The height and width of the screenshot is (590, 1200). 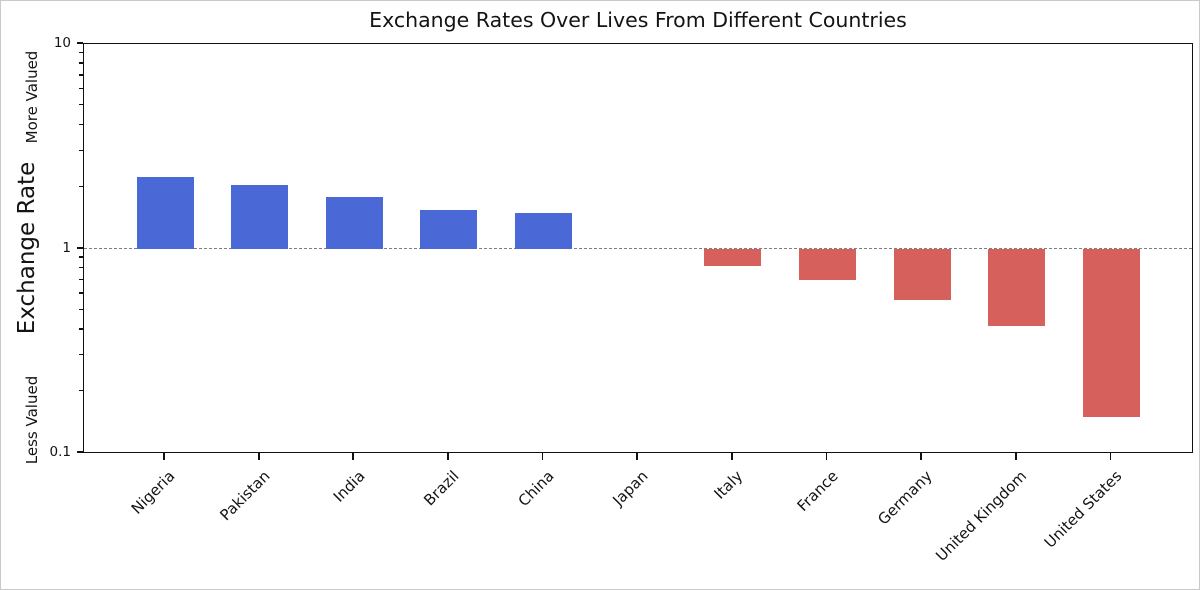 I want to click on y-tick-label-1: 1, so click(x=66, y=247).